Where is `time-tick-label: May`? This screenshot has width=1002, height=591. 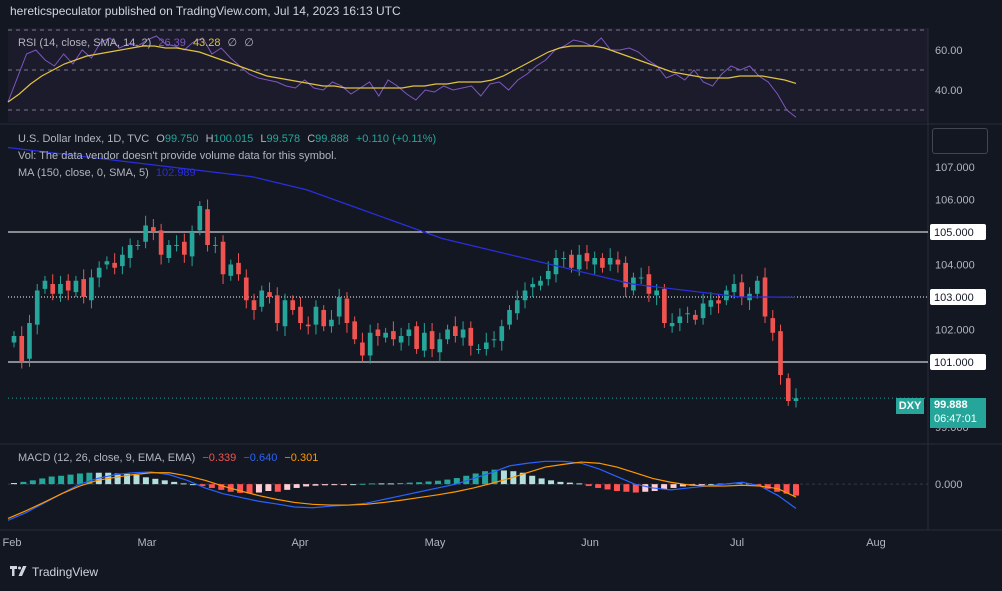
time-tick-label: May is located at coordinates (435, 543).